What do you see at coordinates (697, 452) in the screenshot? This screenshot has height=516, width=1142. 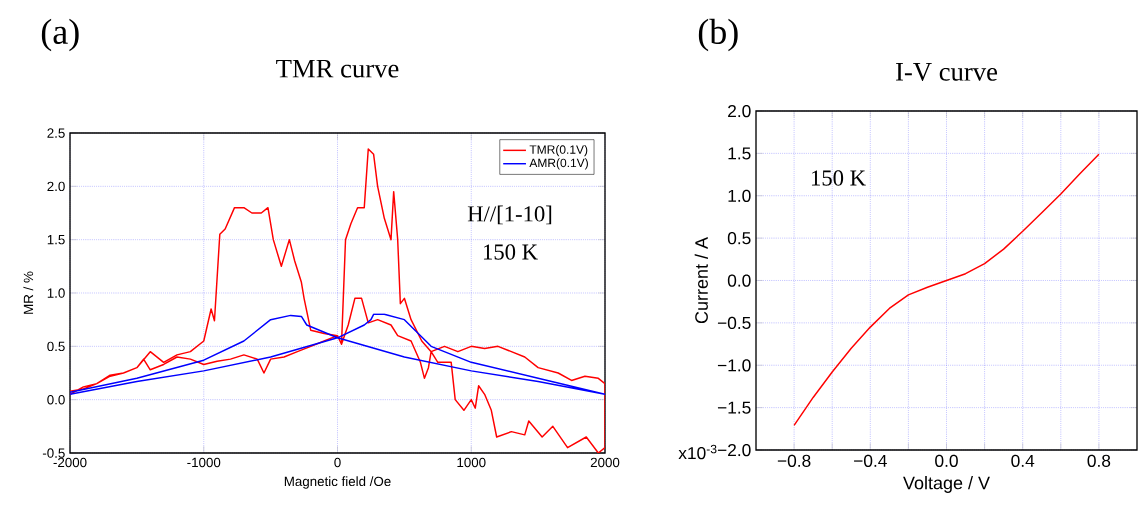 I see `text: x10$^{-3}$` at bounding box center [697, 452].